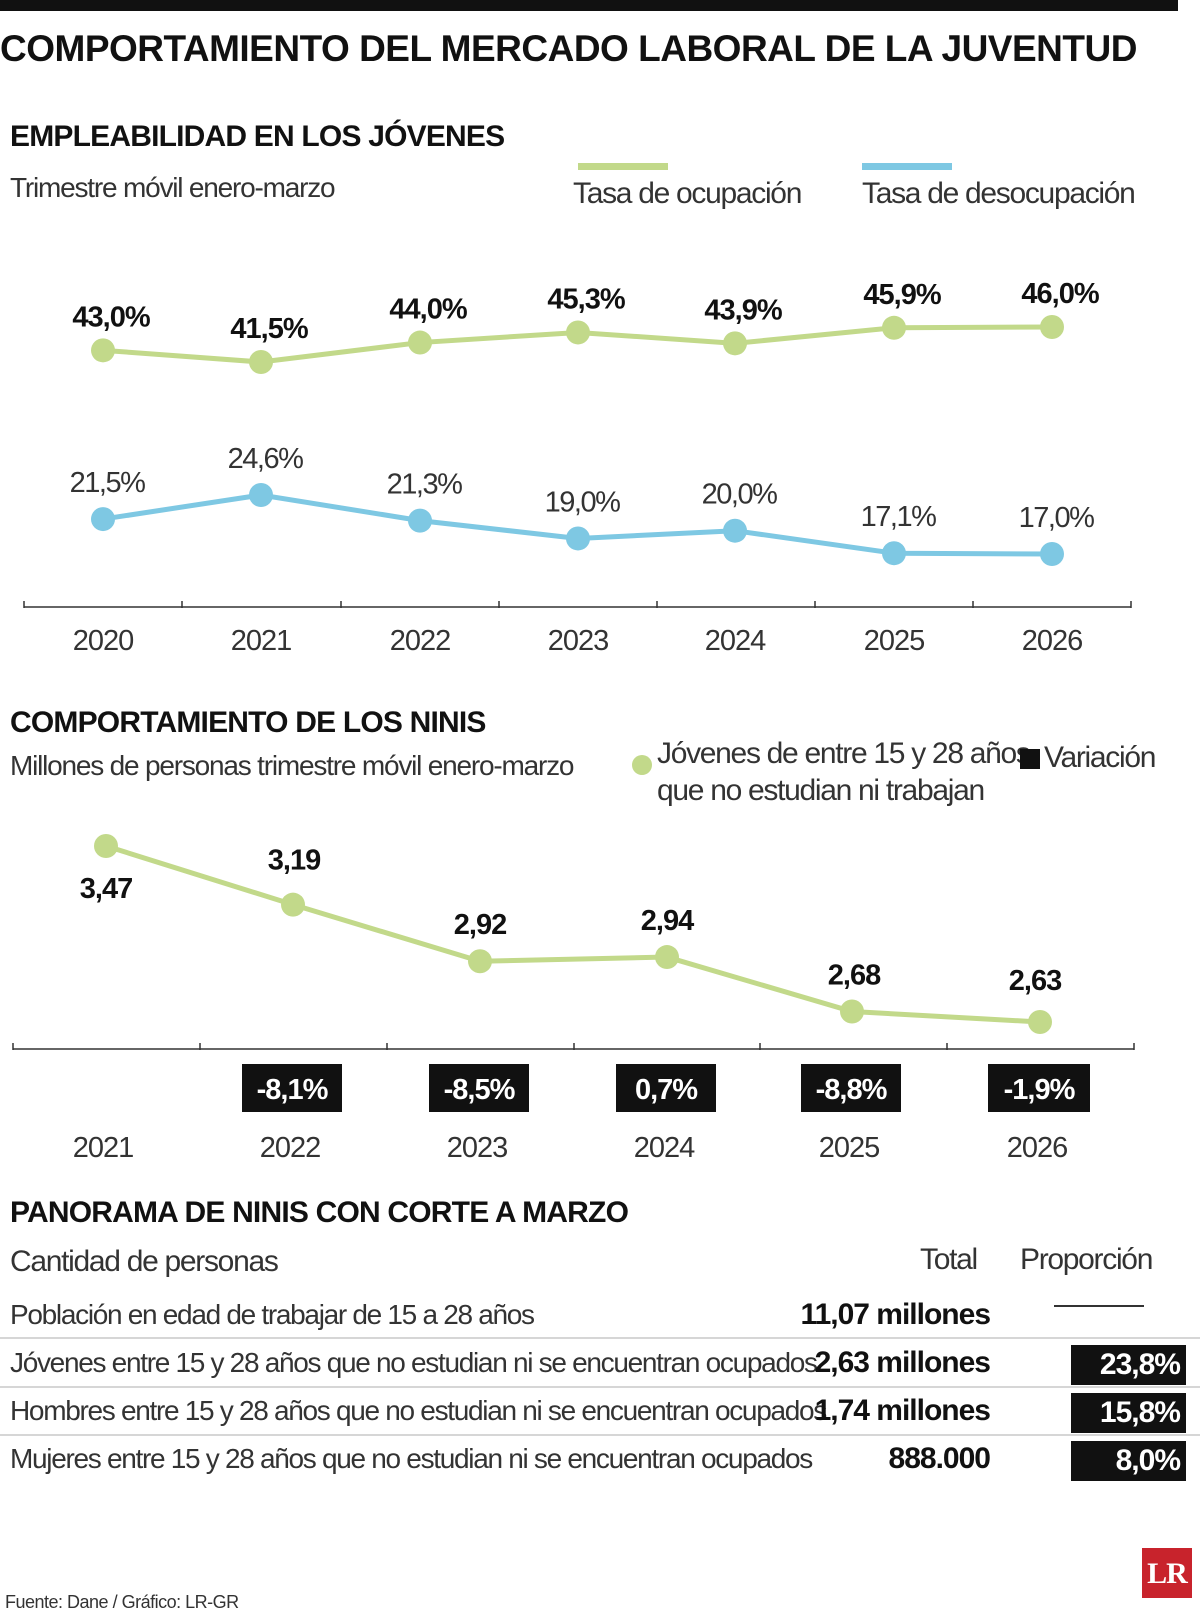 This screenshot has width=1200, height=1619. I want to click on variation-label: -8,5%, so click(480, 1090).